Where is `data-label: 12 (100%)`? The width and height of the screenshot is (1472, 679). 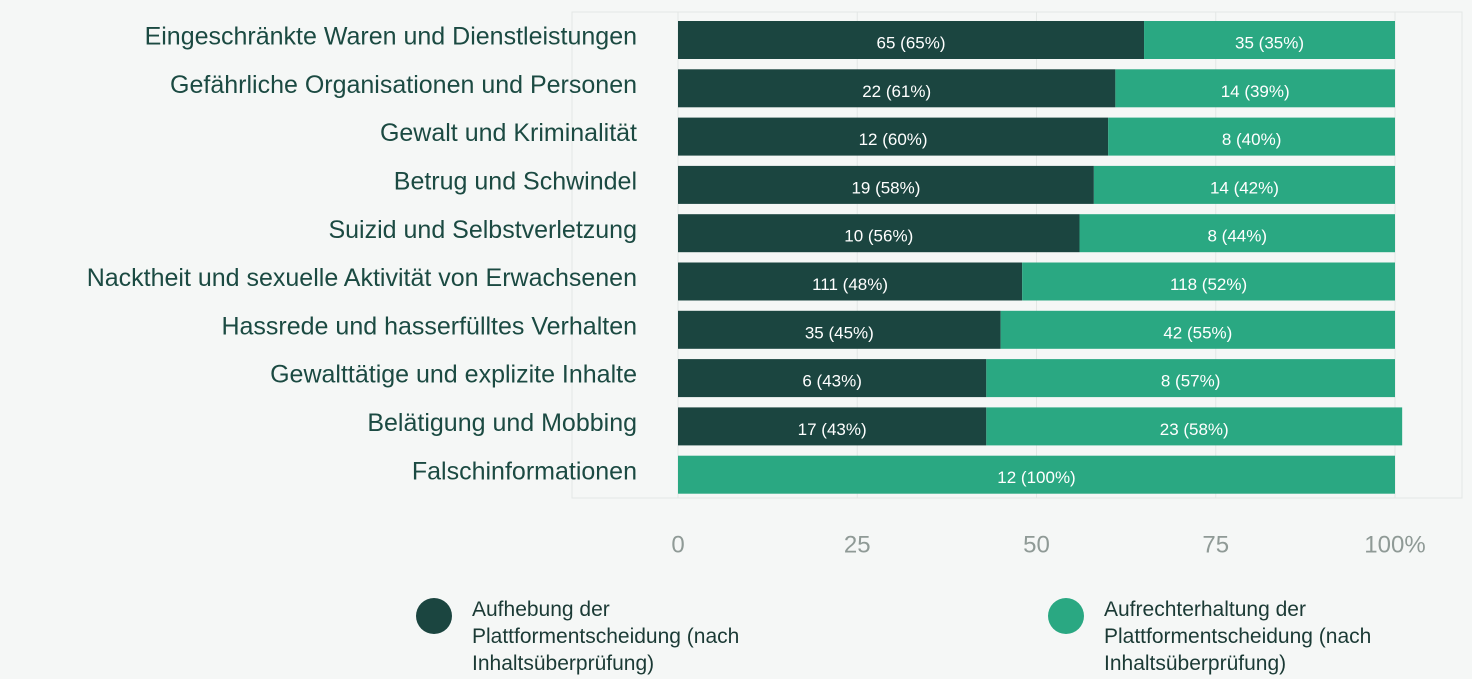
data-label: 12 (100%) is located at coordinates (1036, 477).